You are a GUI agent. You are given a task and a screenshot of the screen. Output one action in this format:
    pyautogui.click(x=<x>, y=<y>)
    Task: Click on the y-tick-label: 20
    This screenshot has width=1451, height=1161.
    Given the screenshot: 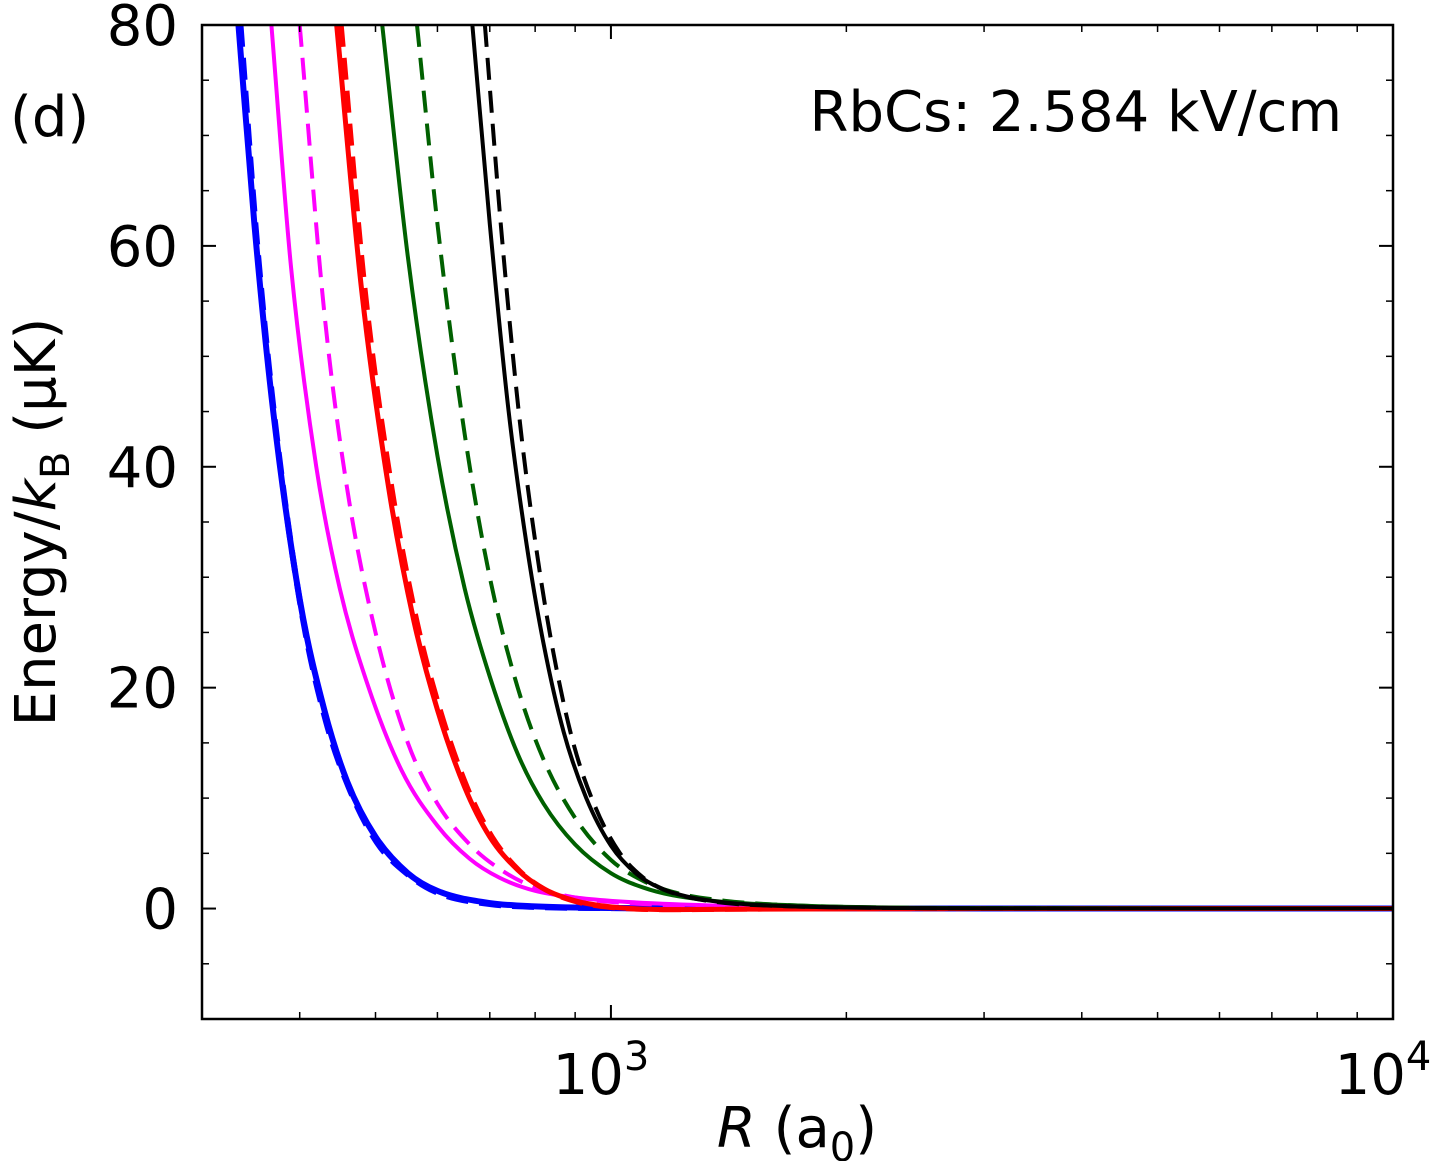 What is the action you would take?
    pyautogui.click(x=142, y=689)
    